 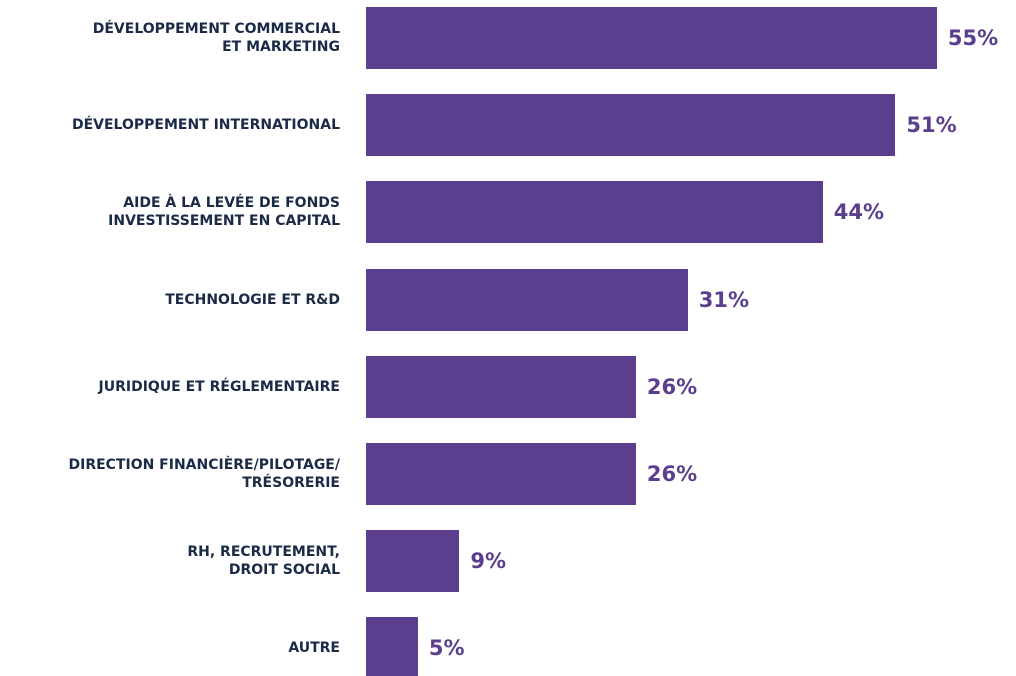 I want to click on value-label: 44%, so click(x=858, y=212).